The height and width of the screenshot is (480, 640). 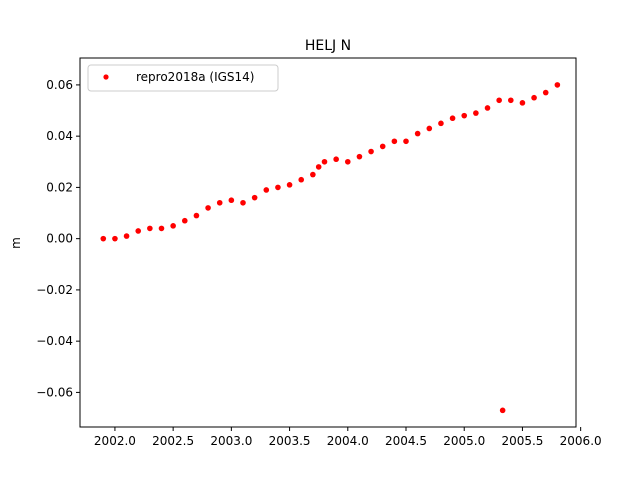 What do you see at coordinates (106, 77) in the screenshot?
I see `legend-marker` at bounding box center [106, 77].